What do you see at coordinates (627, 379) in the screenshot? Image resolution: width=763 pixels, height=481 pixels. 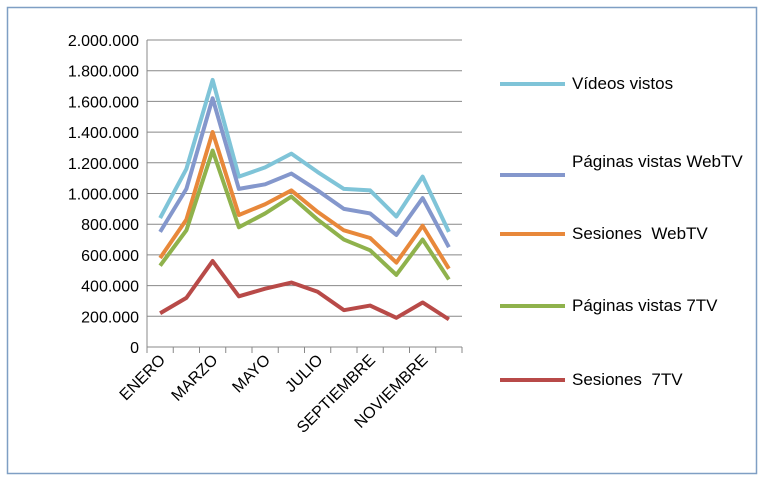 I see `legend-label: Sesiones 7TV` at bounding box center [627, 379].